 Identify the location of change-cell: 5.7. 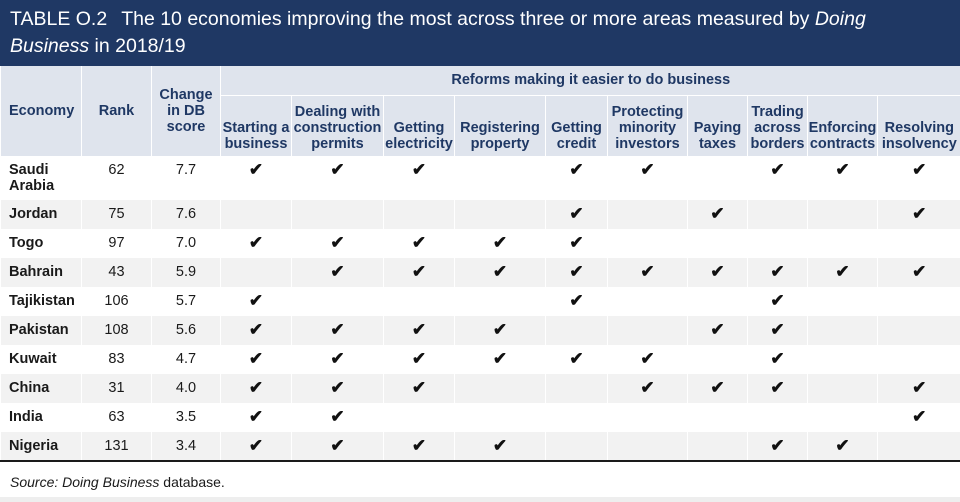
(186, 301).